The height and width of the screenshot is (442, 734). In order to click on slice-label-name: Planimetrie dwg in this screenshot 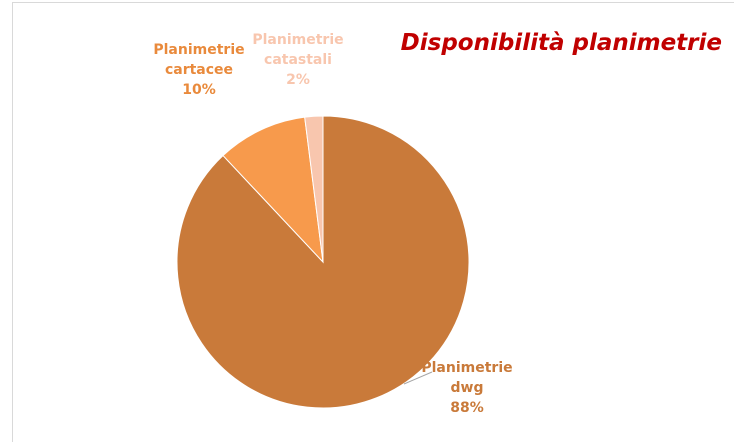, I will do `click(467, 378)`.